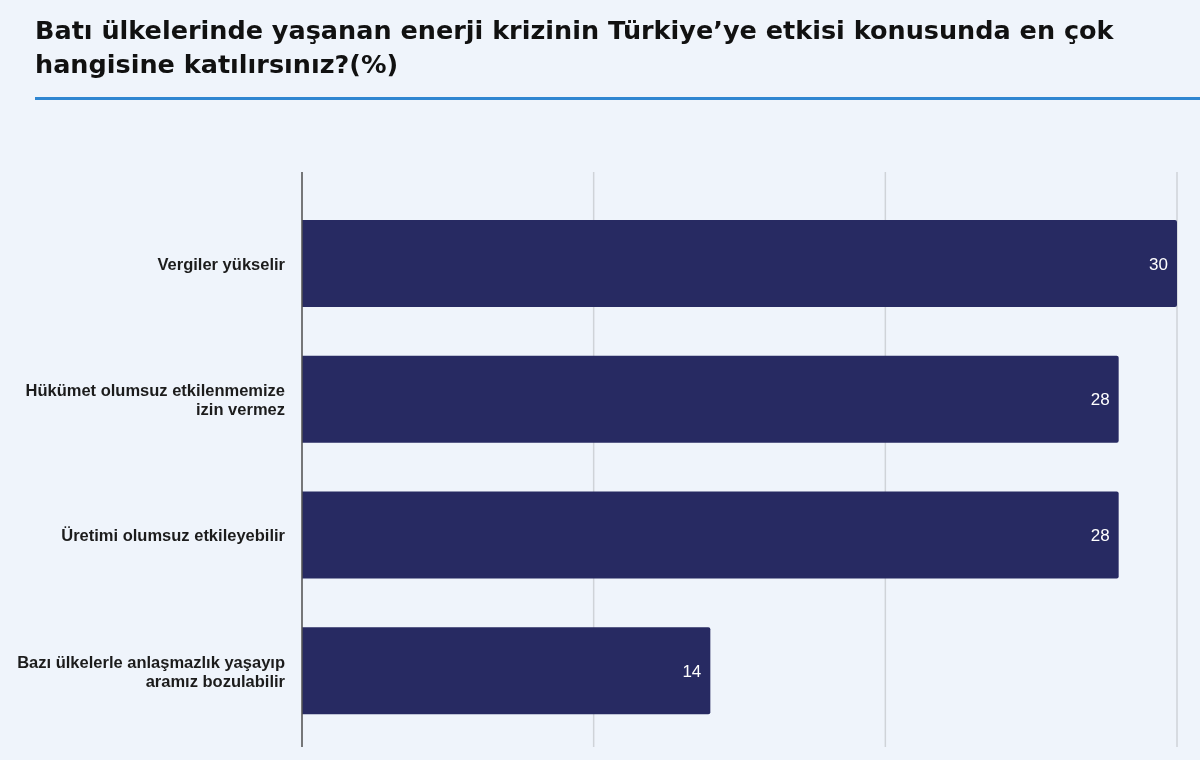 This screenshot has width=1200, height=760. Describe the element at coordinates (692, 671) in the screenshot. I see `data-label: 14` at that location.